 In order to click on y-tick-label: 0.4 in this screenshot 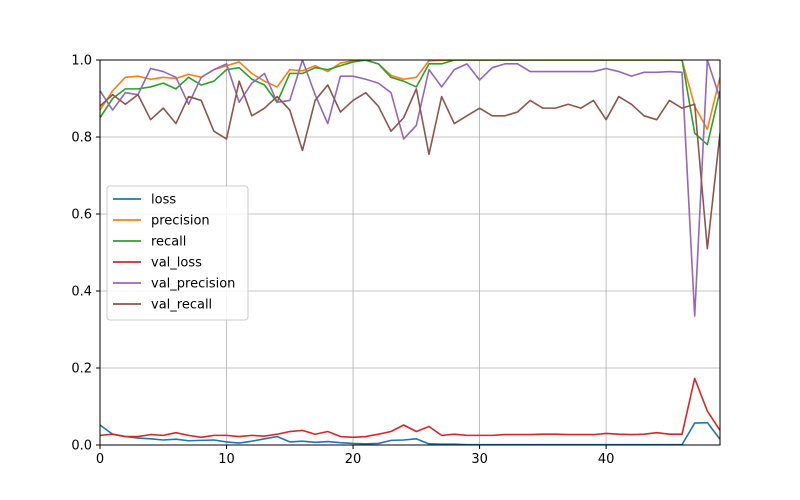, I will do `click(81, 292)`.